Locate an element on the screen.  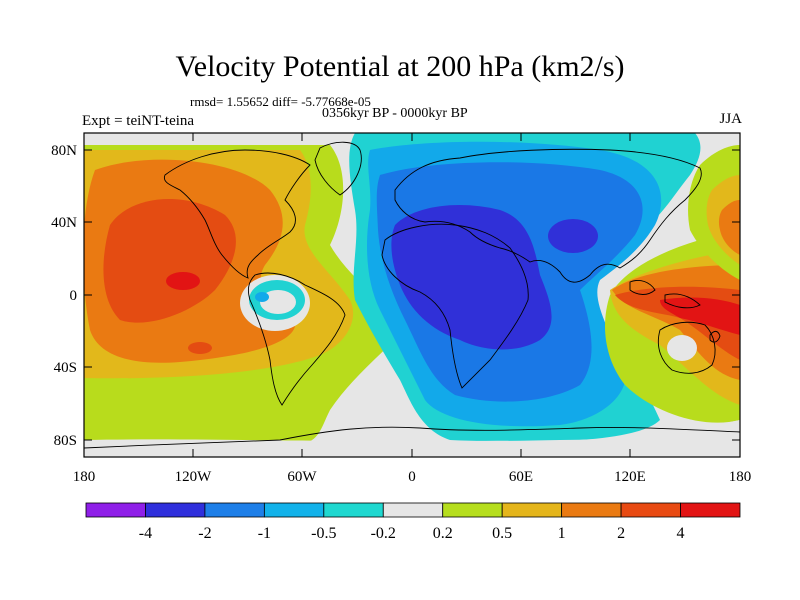
colorbar: -4 -2 -1 -0.5 -0.2 0.2 0.5 1 2 4 is located at coordinates (413, 522).